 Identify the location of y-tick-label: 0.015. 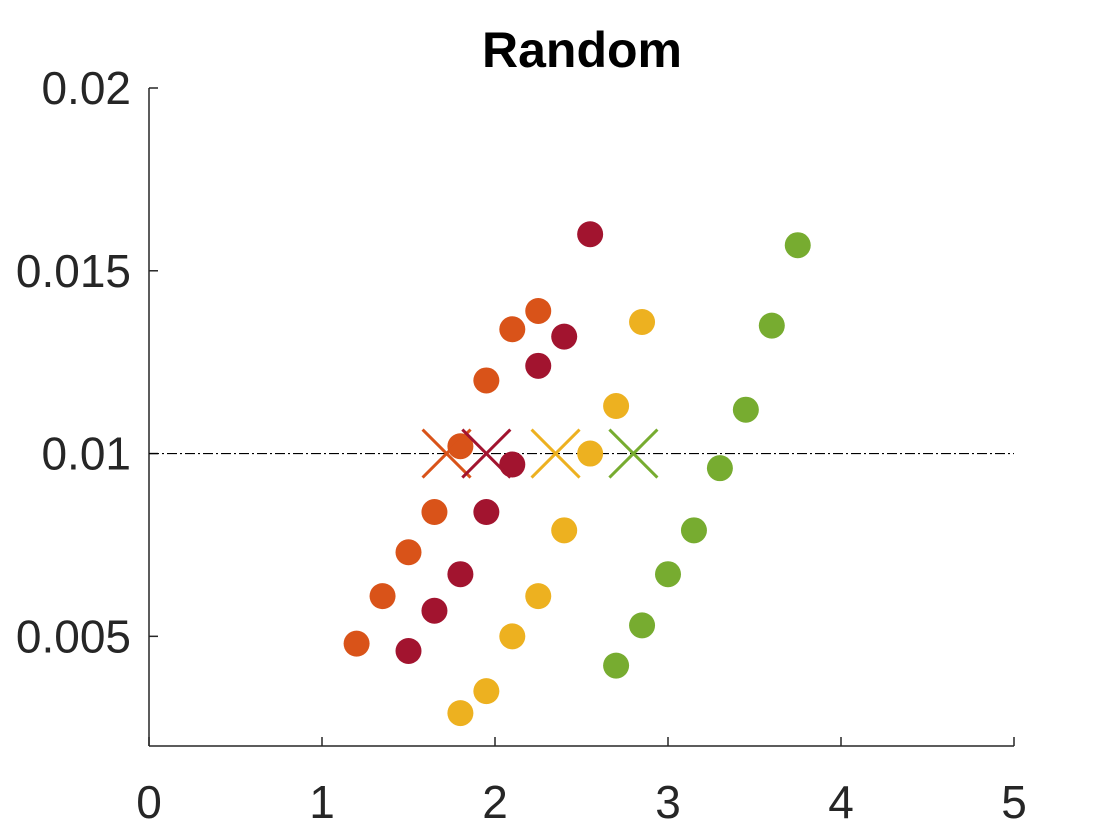
(73, 271).